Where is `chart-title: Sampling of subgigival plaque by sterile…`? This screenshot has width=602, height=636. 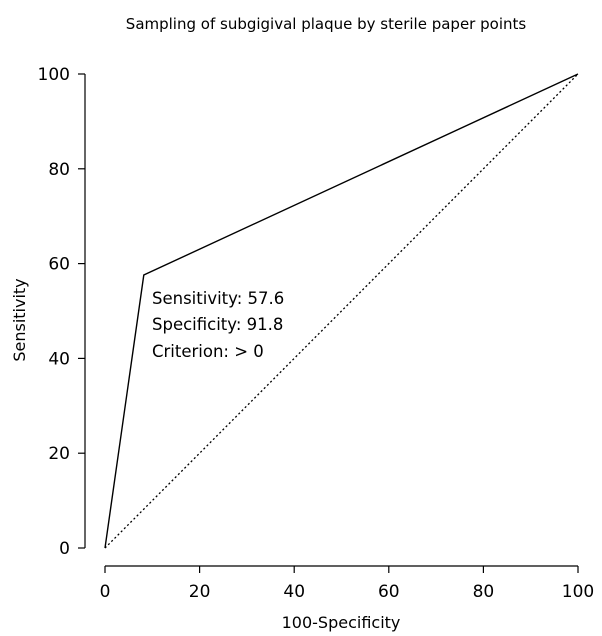
chart-title: Sampling of subgigival plaque by sterile… is located at coordinates (326, 24).